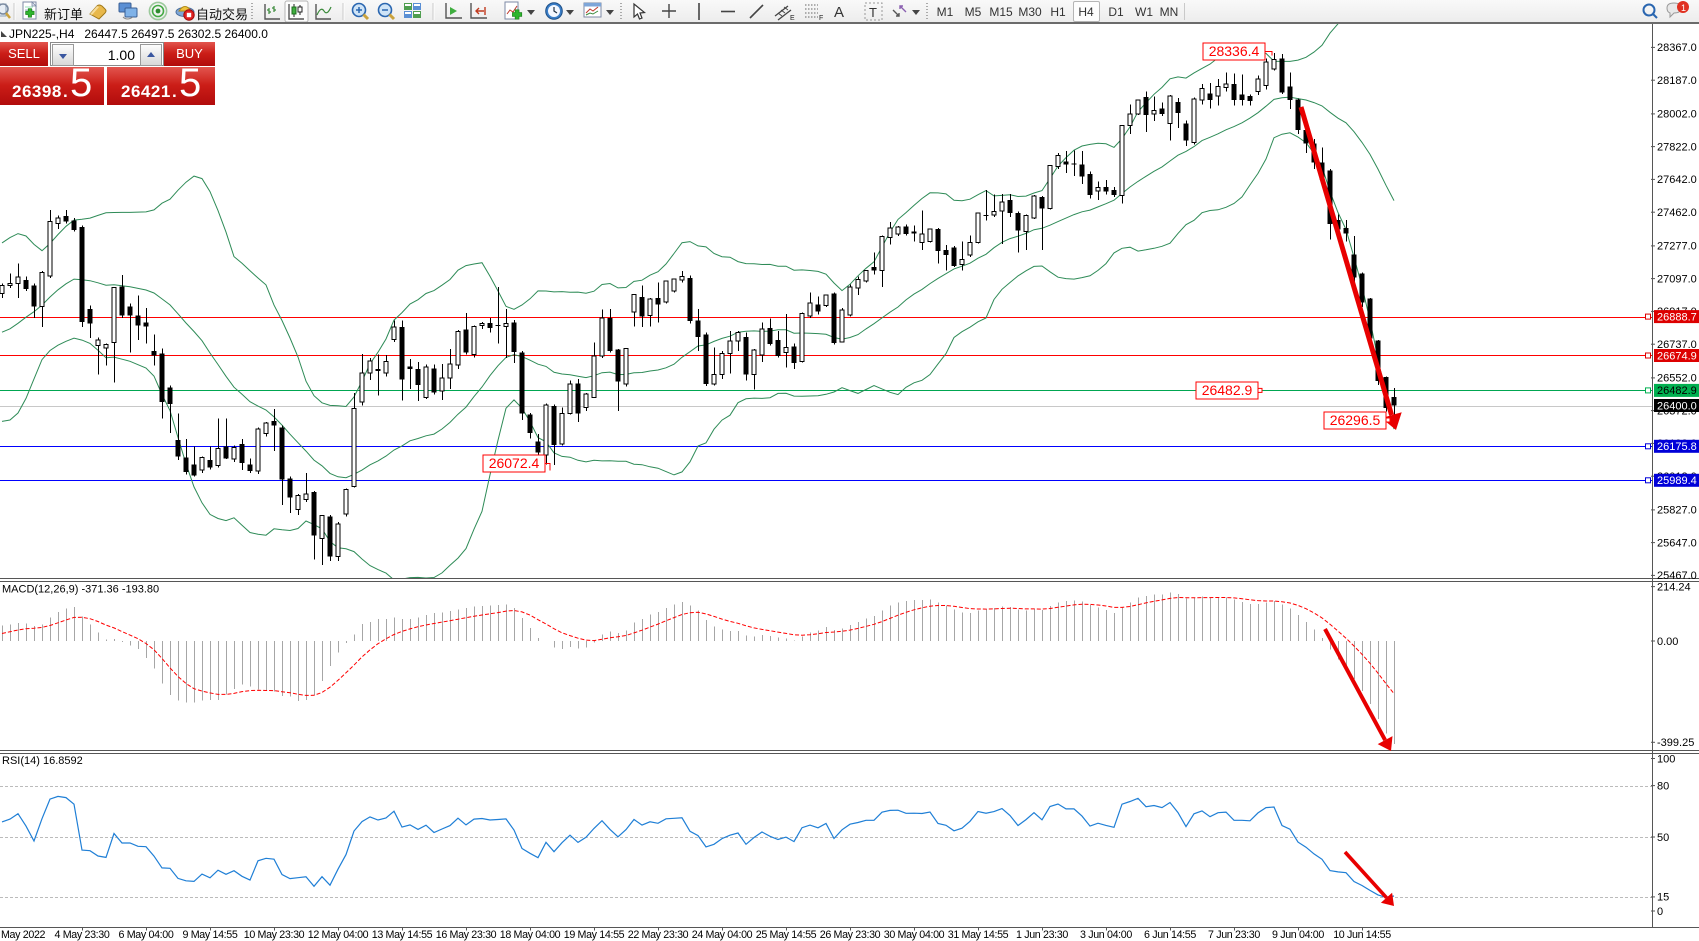 Image resolution: width=1699 pixels, height=941 pixels. Describe the element at coordinates (792, 18) in the screenshot. I see `svg-text: E` at that location.